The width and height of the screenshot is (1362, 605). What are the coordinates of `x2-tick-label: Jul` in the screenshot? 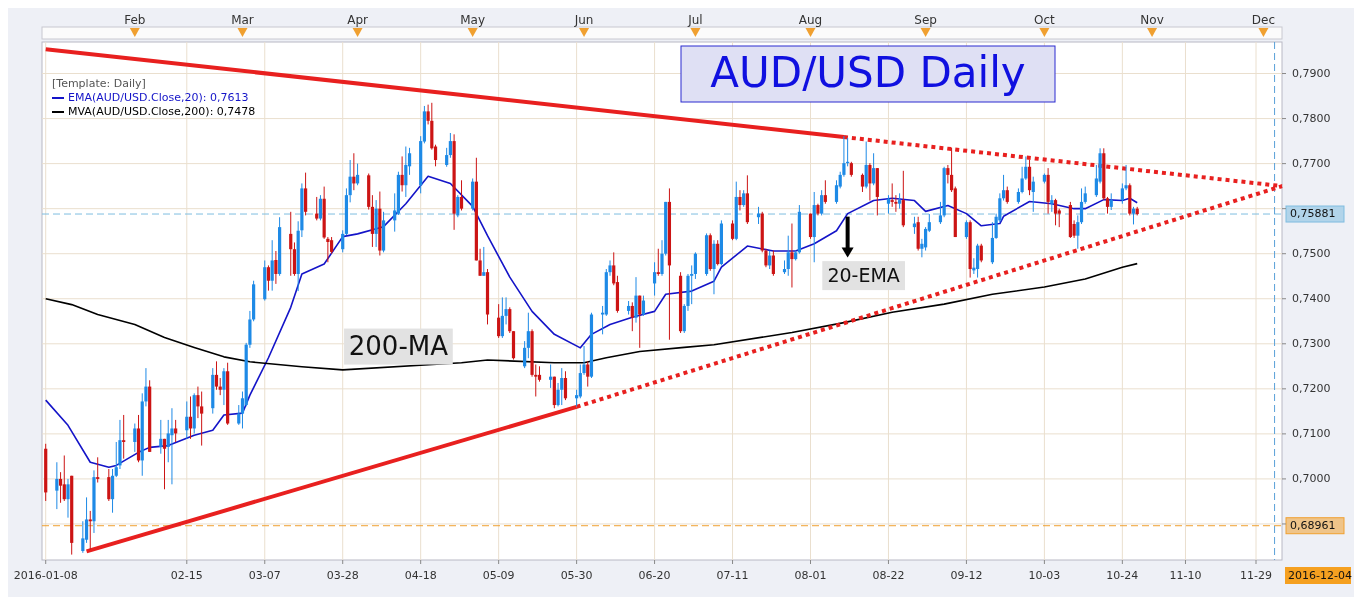 It's located at (695, 19).